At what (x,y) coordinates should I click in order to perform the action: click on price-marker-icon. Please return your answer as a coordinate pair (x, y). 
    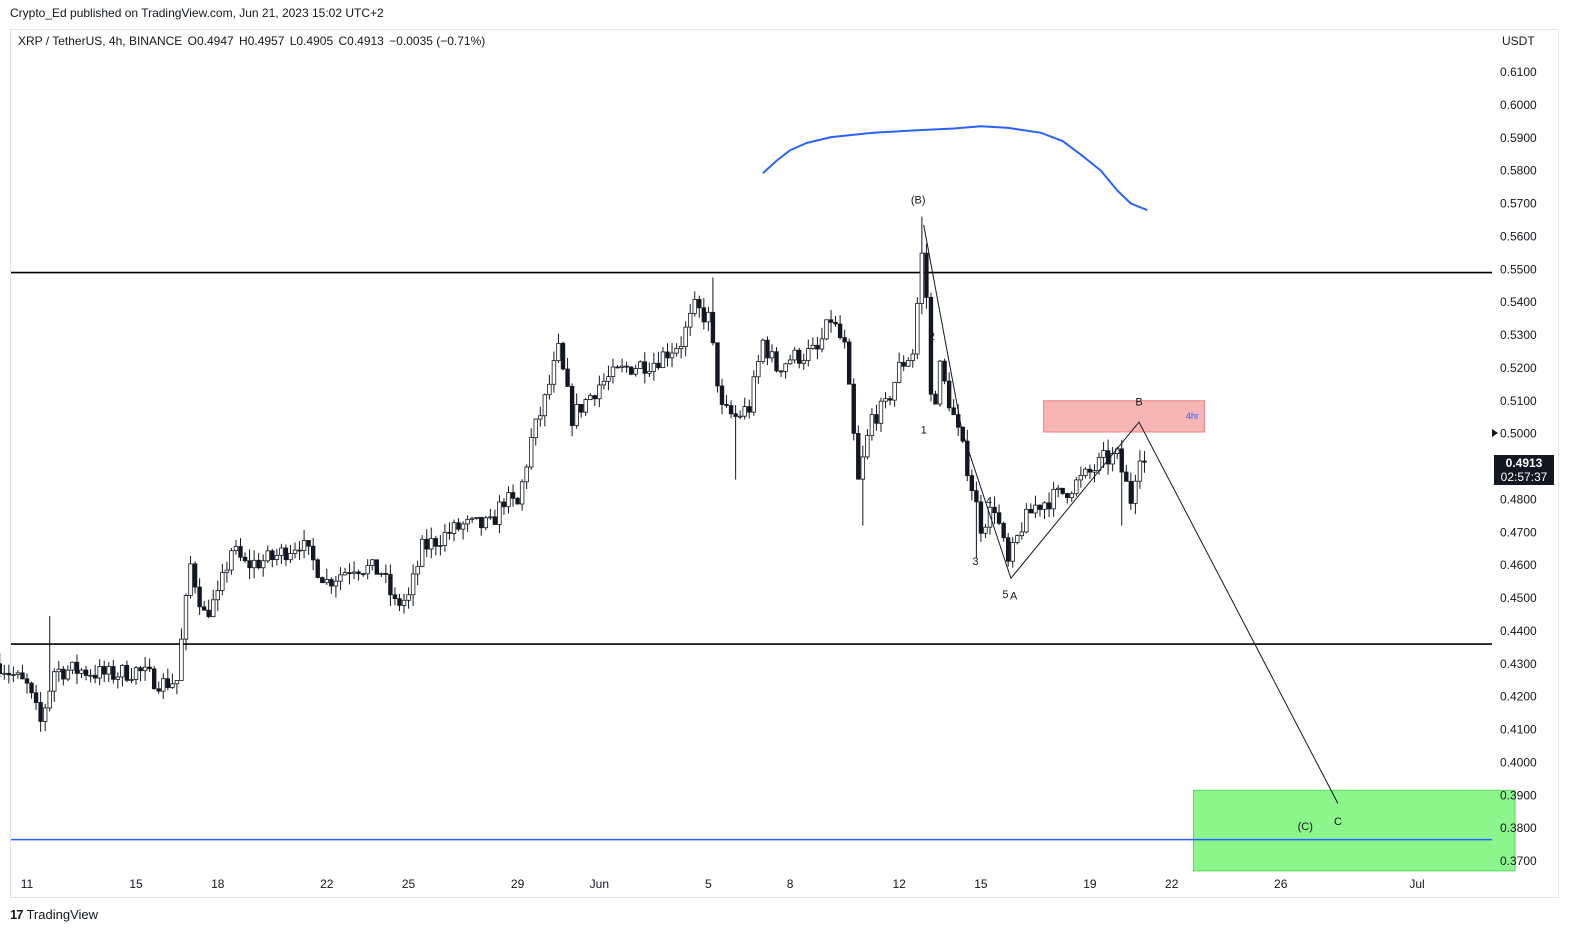
    Looking at the image, I should click on (1495, 433).